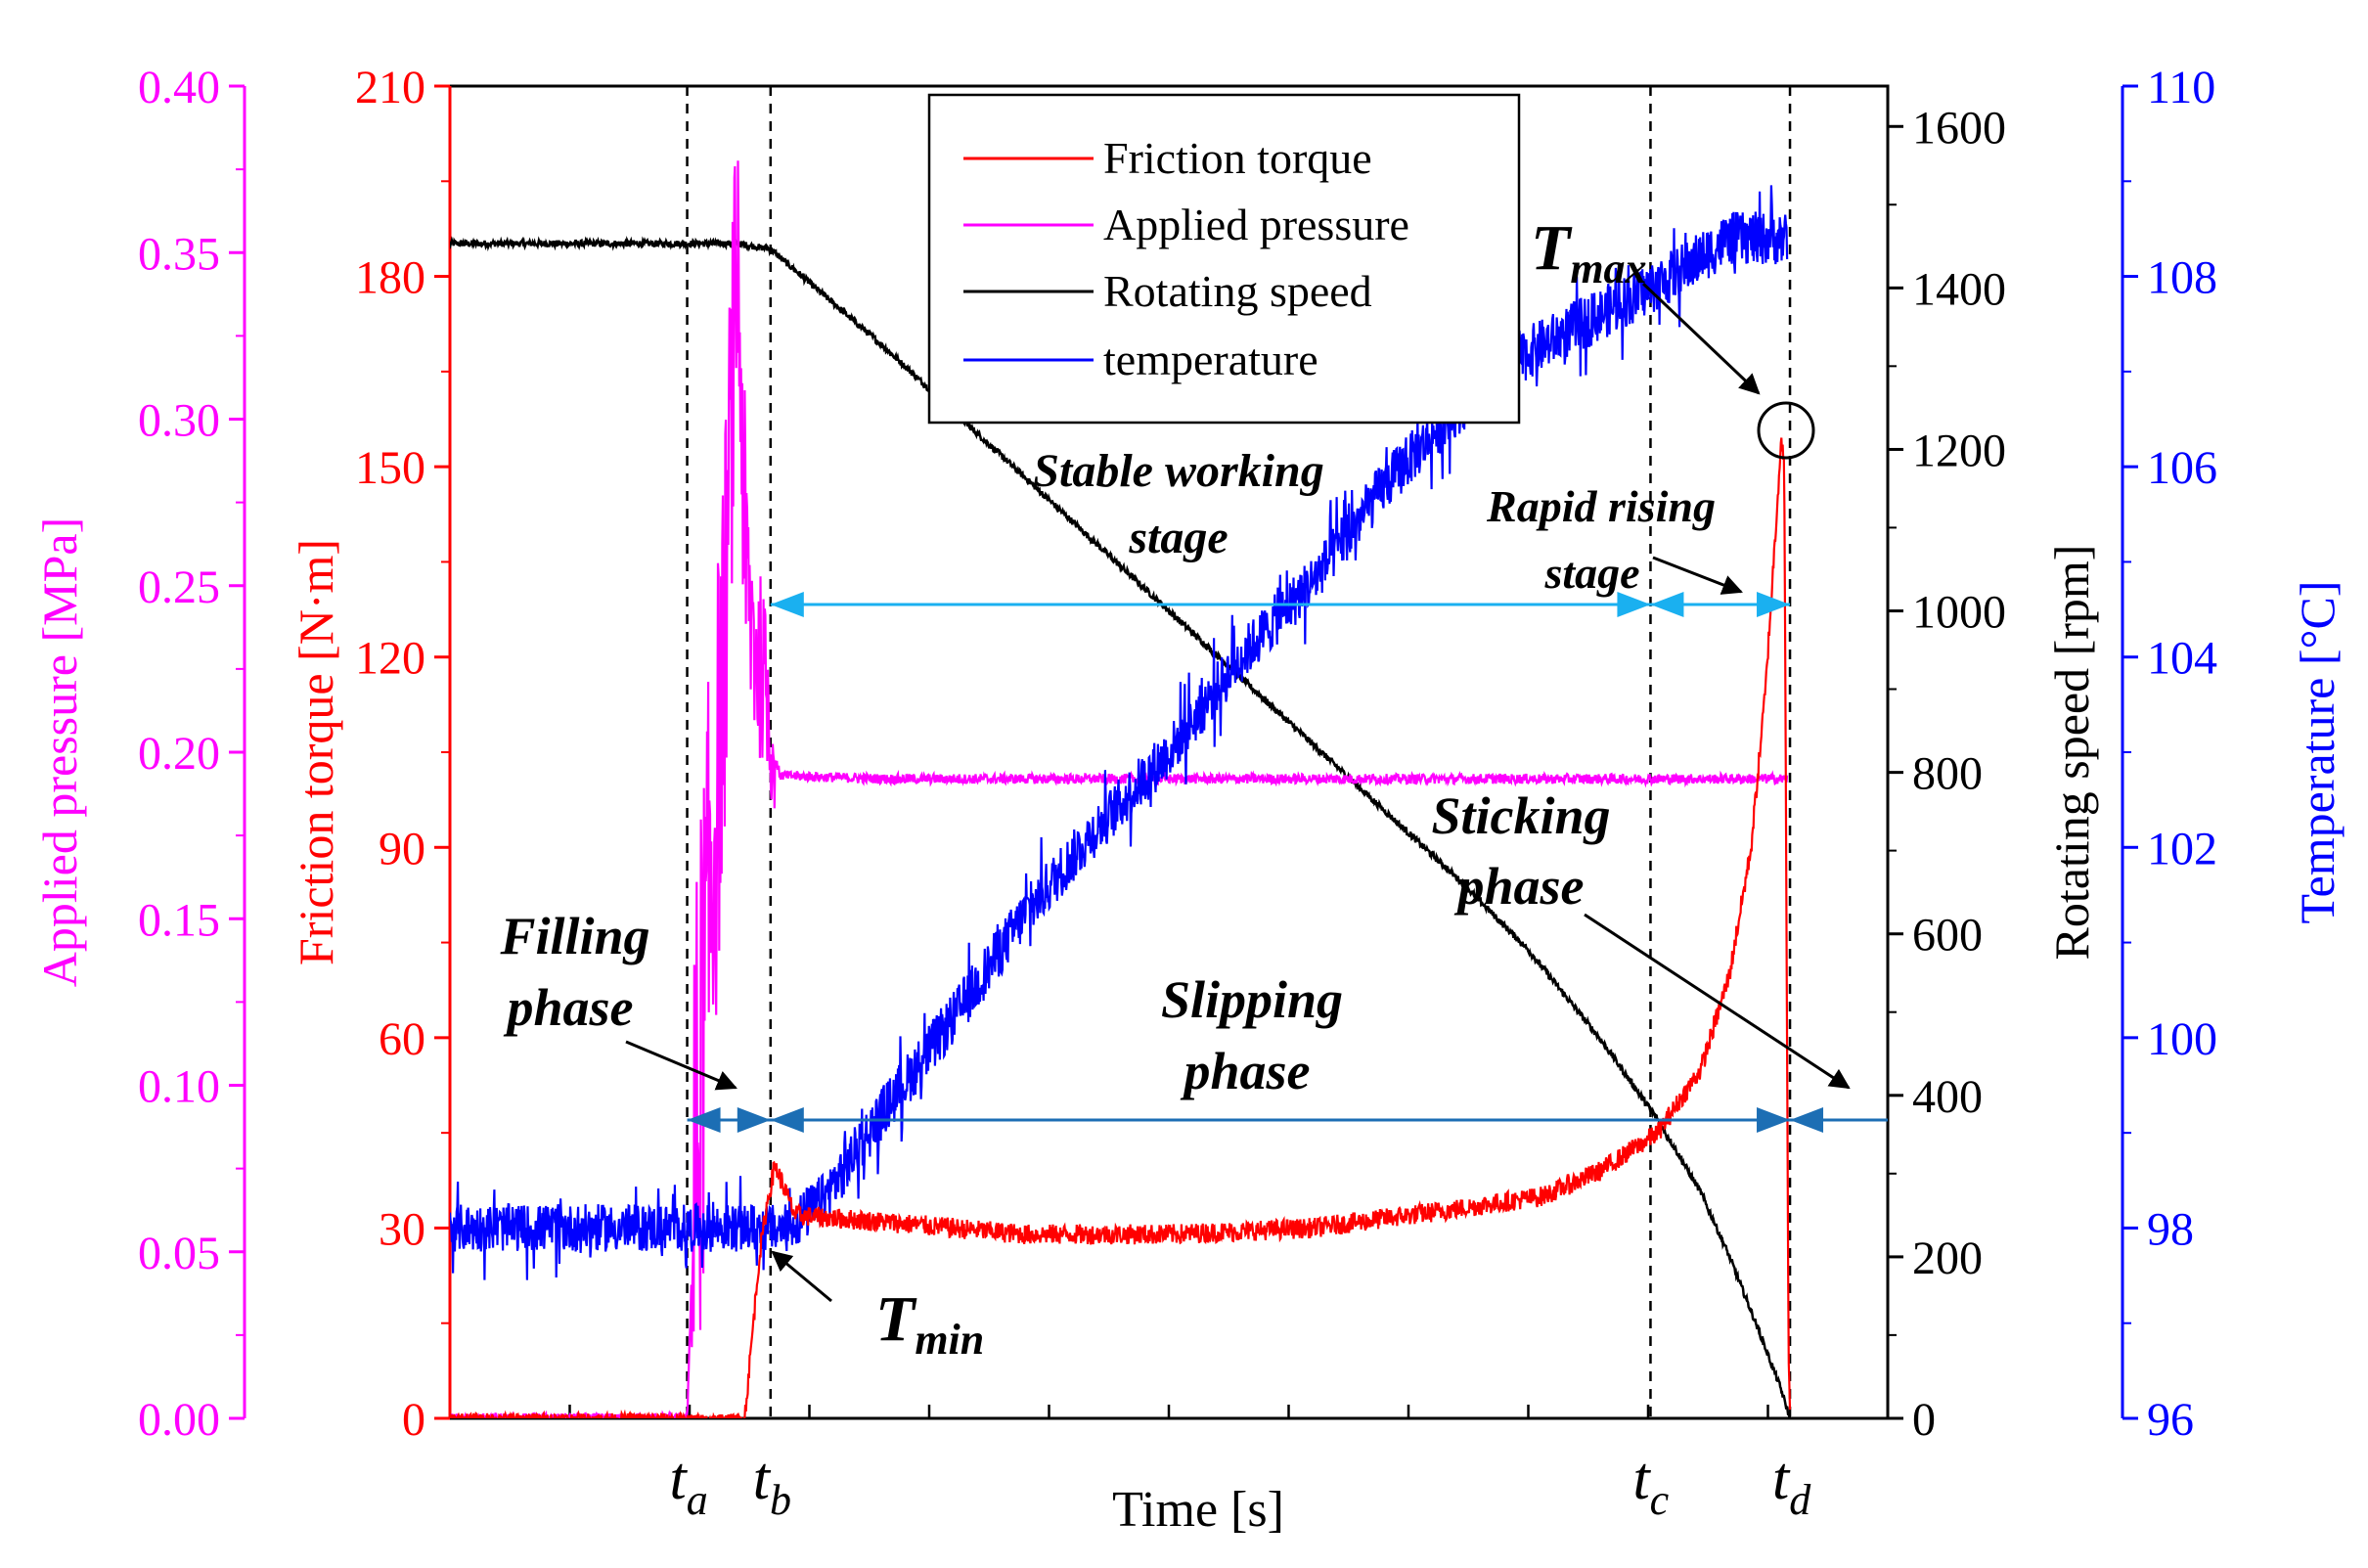 The height and width of the screenshot is (1568, 2368). What do you see at coordinates (681, 1065) in the screenshot?
I see `filling-phase-arrow` at bounding box center [681, 1065].